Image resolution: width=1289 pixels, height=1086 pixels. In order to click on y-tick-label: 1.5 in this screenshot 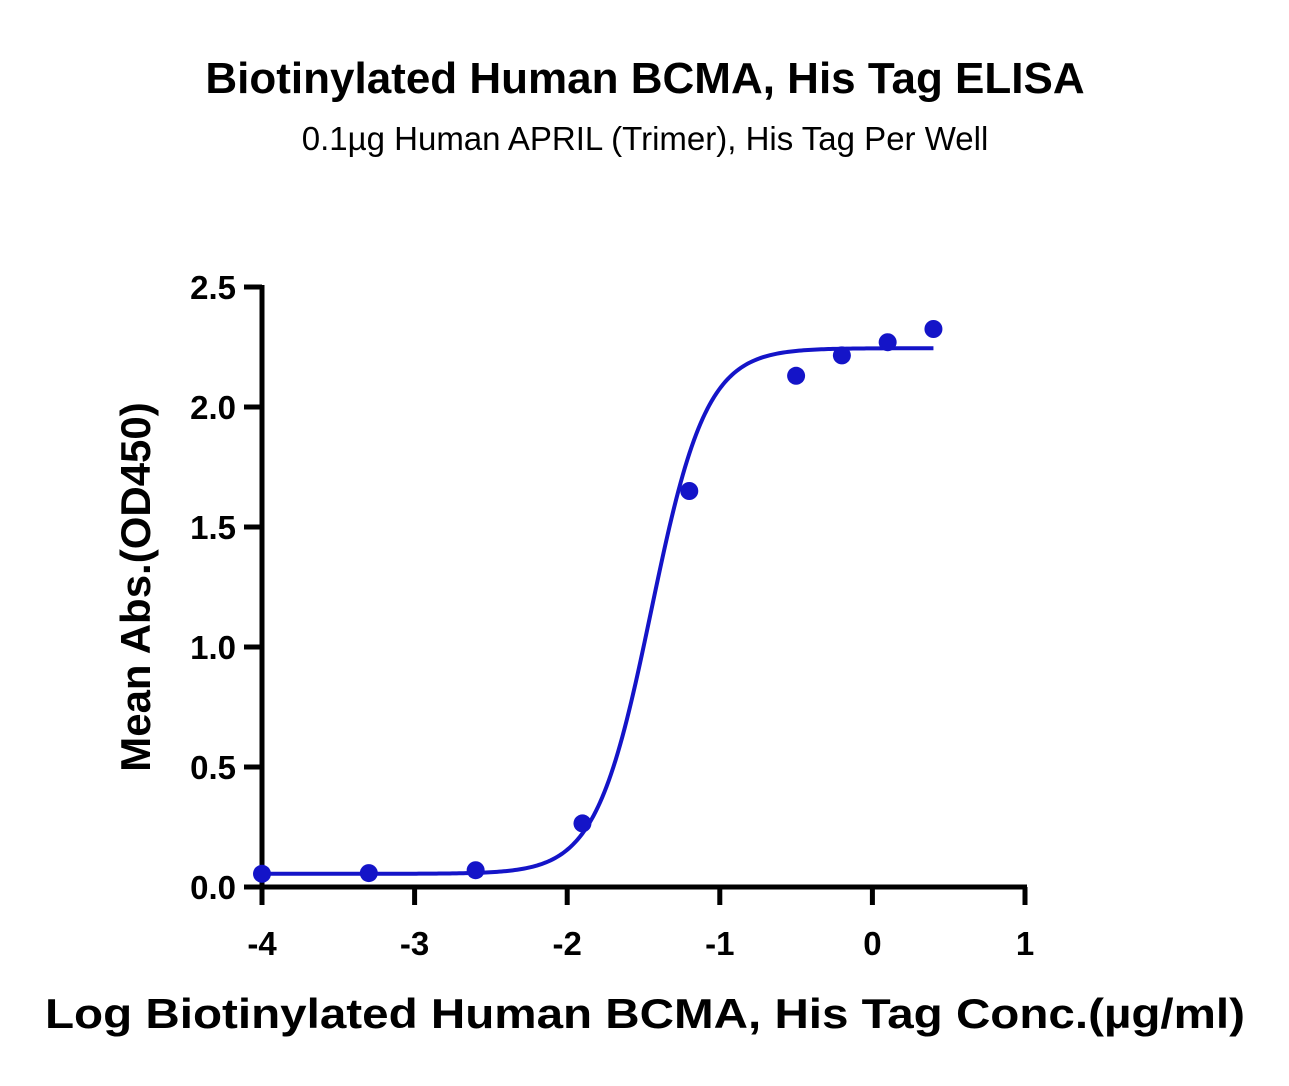, I will do `click(213, 527)`.